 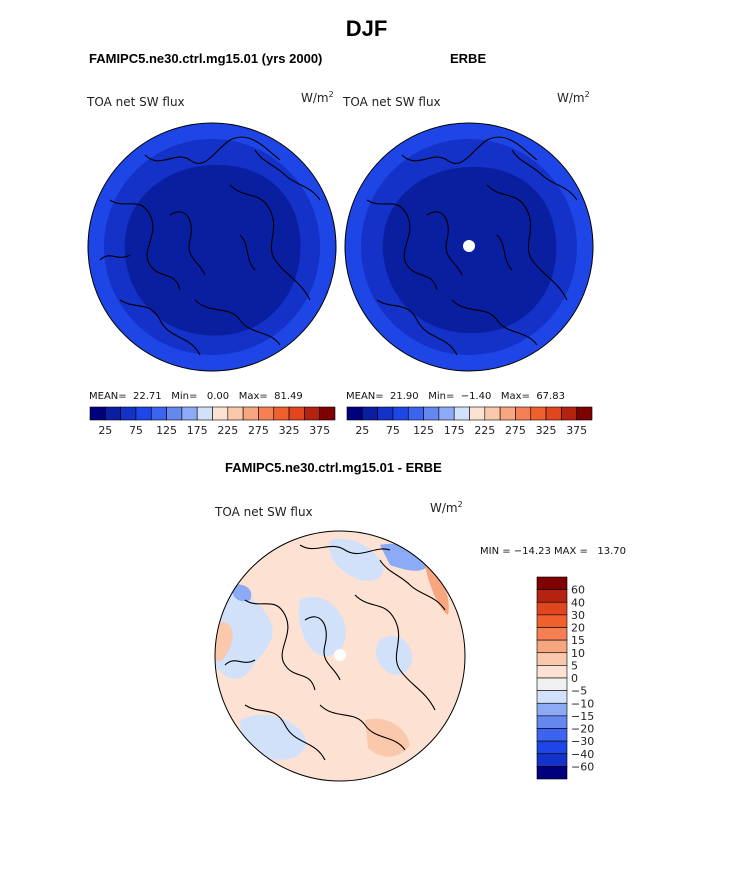 What do you see at coordinates (515, 430) in the screenshot?
I see `panel2-colorbar-tick-label: 275` at bounding box center [515, 430].